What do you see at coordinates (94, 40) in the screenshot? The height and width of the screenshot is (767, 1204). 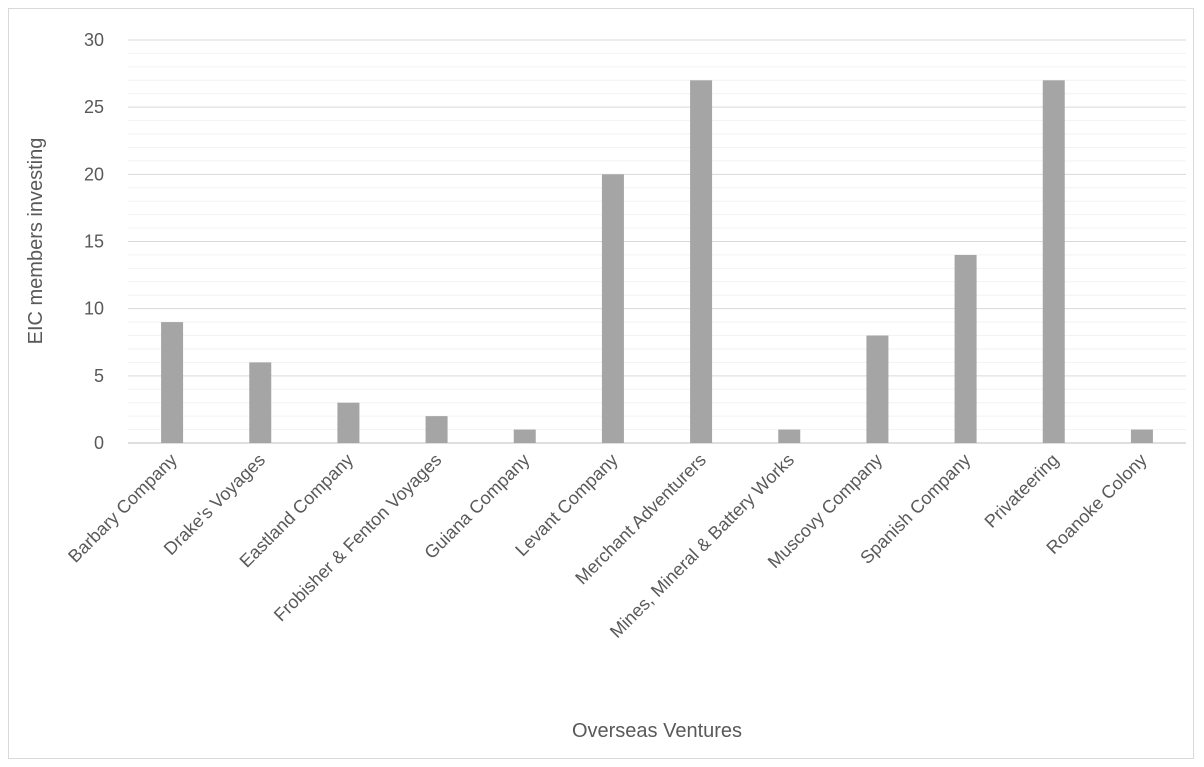 I see `y-tick-label: 30` at bounding box center [94, 40].